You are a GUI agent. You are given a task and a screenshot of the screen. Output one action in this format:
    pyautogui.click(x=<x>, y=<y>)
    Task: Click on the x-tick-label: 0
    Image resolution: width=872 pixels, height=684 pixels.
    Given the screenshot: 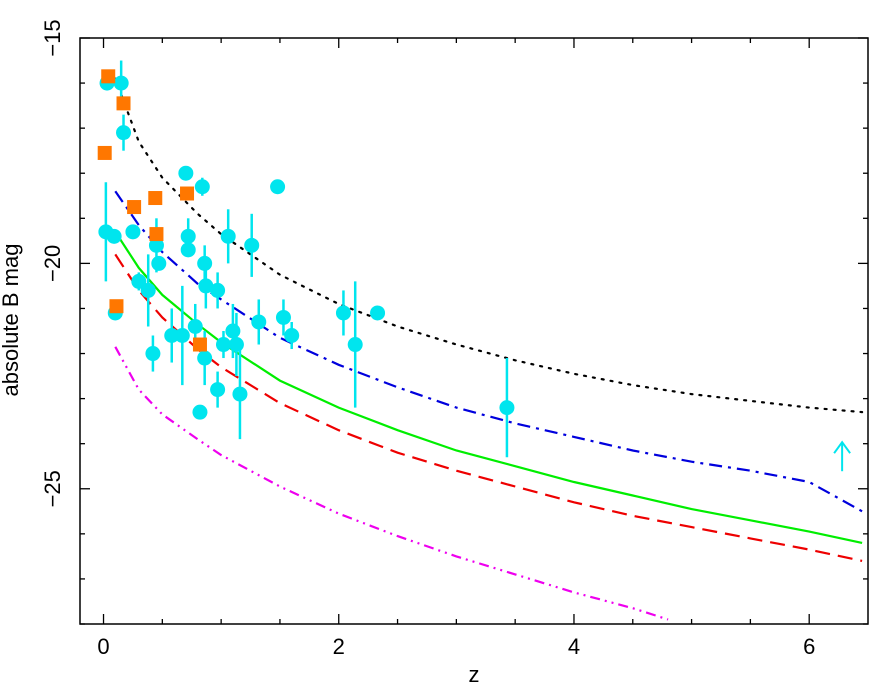 What is the action you would take?
    pyautogui.click(x=103, y=646)
    